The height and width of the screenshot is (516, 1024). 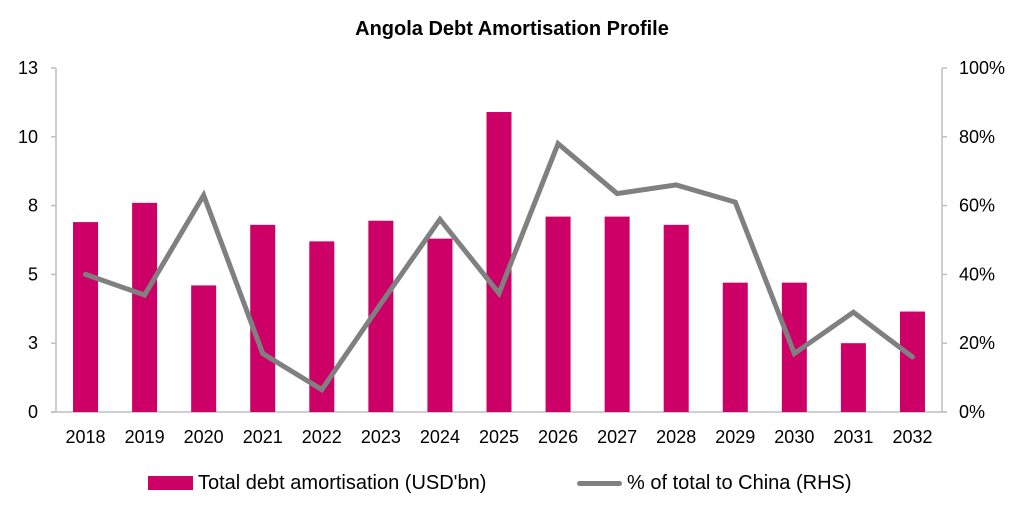 What do you see at coordinates (977, 343) in the screenshot?
I see `right-tick-label: 20%` at bounding box center [977, 343].